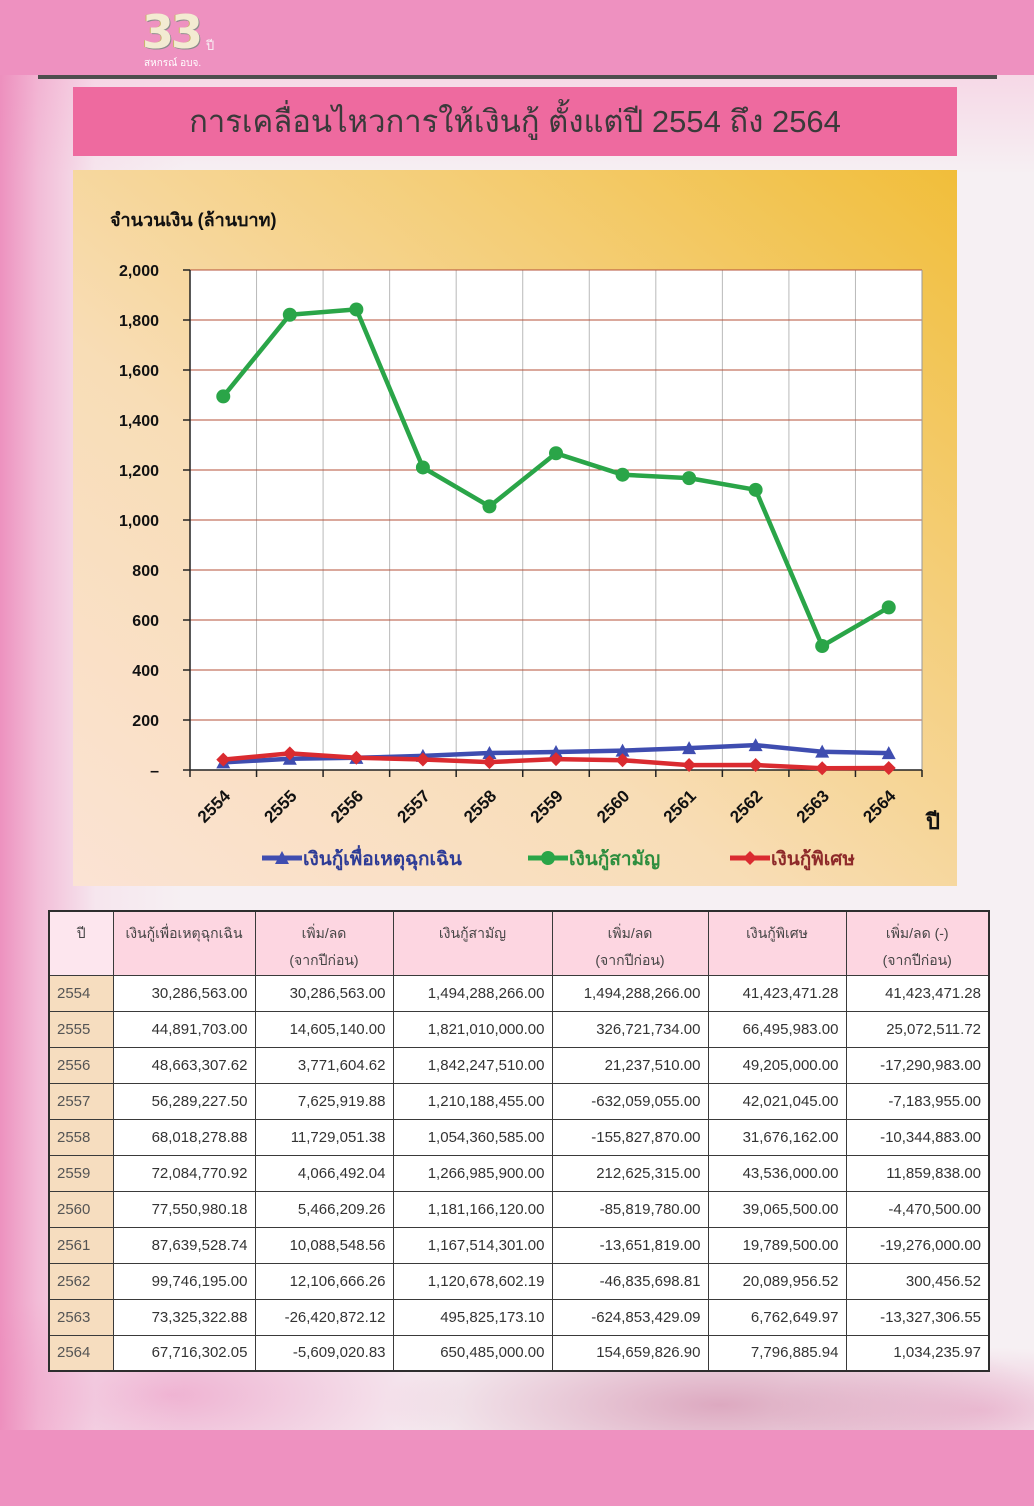  What do you see at coordinates (680, 806) in the screenshot?
I see `x-tick-label-2561: 2561` at bounding box center [680, 806].